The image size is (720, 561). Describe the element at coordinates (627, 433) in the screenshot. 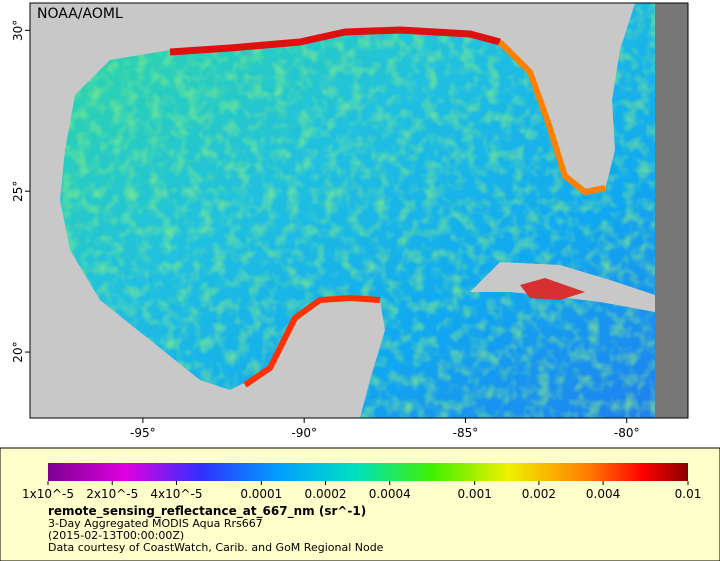

I see `x-tick-label: -80°` at that location.